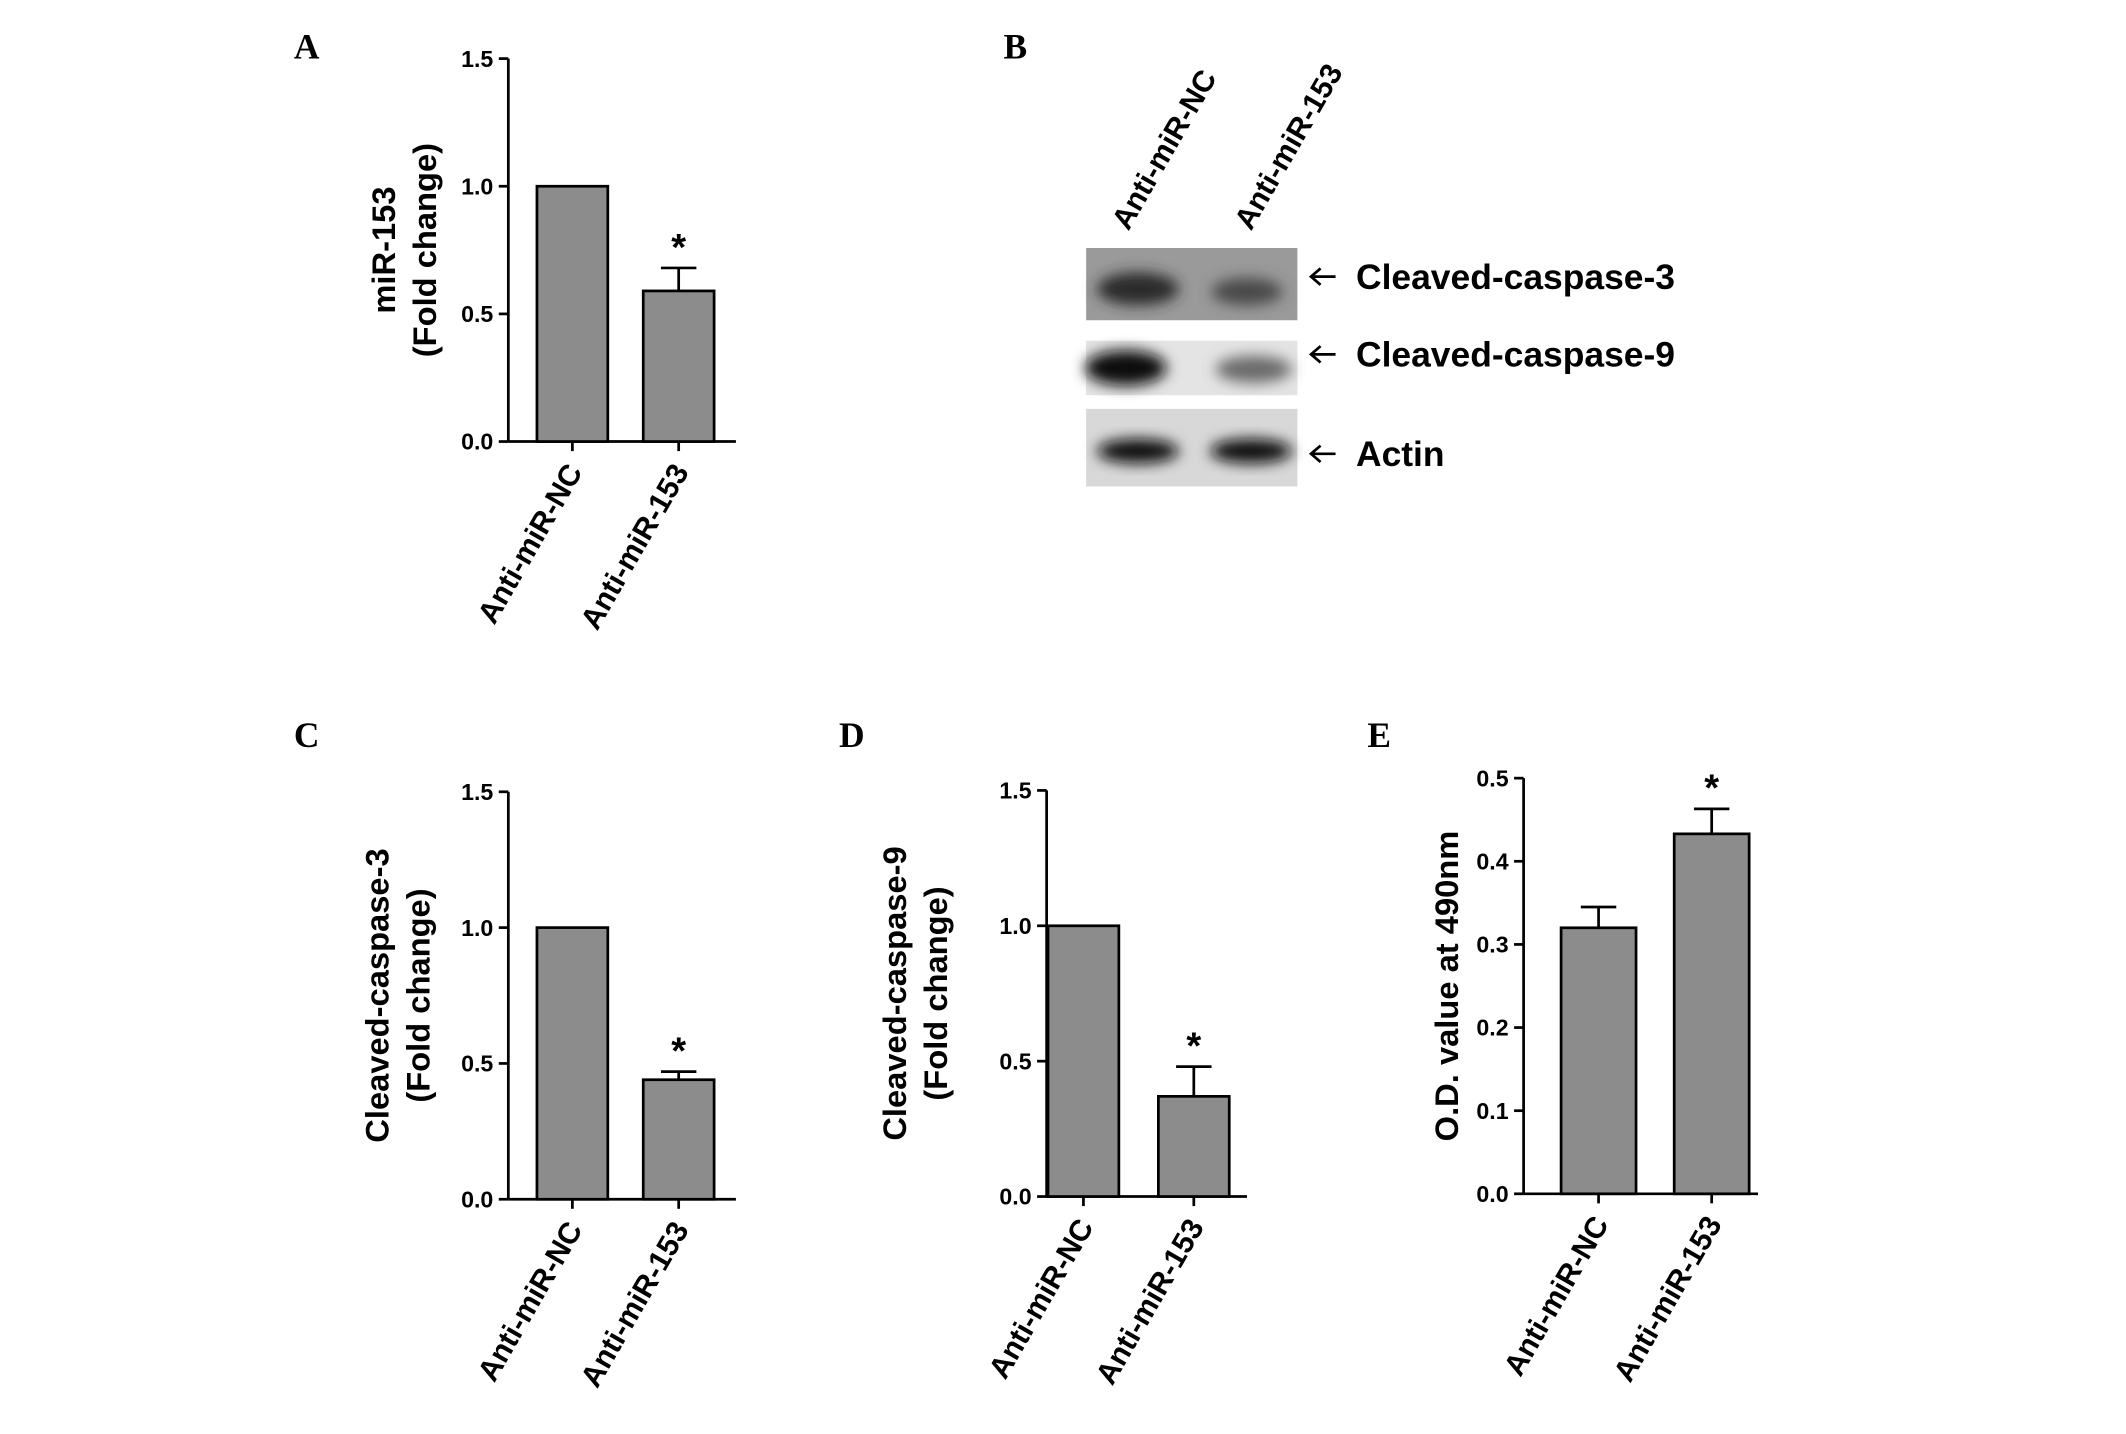 Image resolution: width=2126 pixels, height=1434 pixels. Describe the element at coordinates (1492, 1028) in the screenshot. I see `y-tick-label: 0.2` at that location.